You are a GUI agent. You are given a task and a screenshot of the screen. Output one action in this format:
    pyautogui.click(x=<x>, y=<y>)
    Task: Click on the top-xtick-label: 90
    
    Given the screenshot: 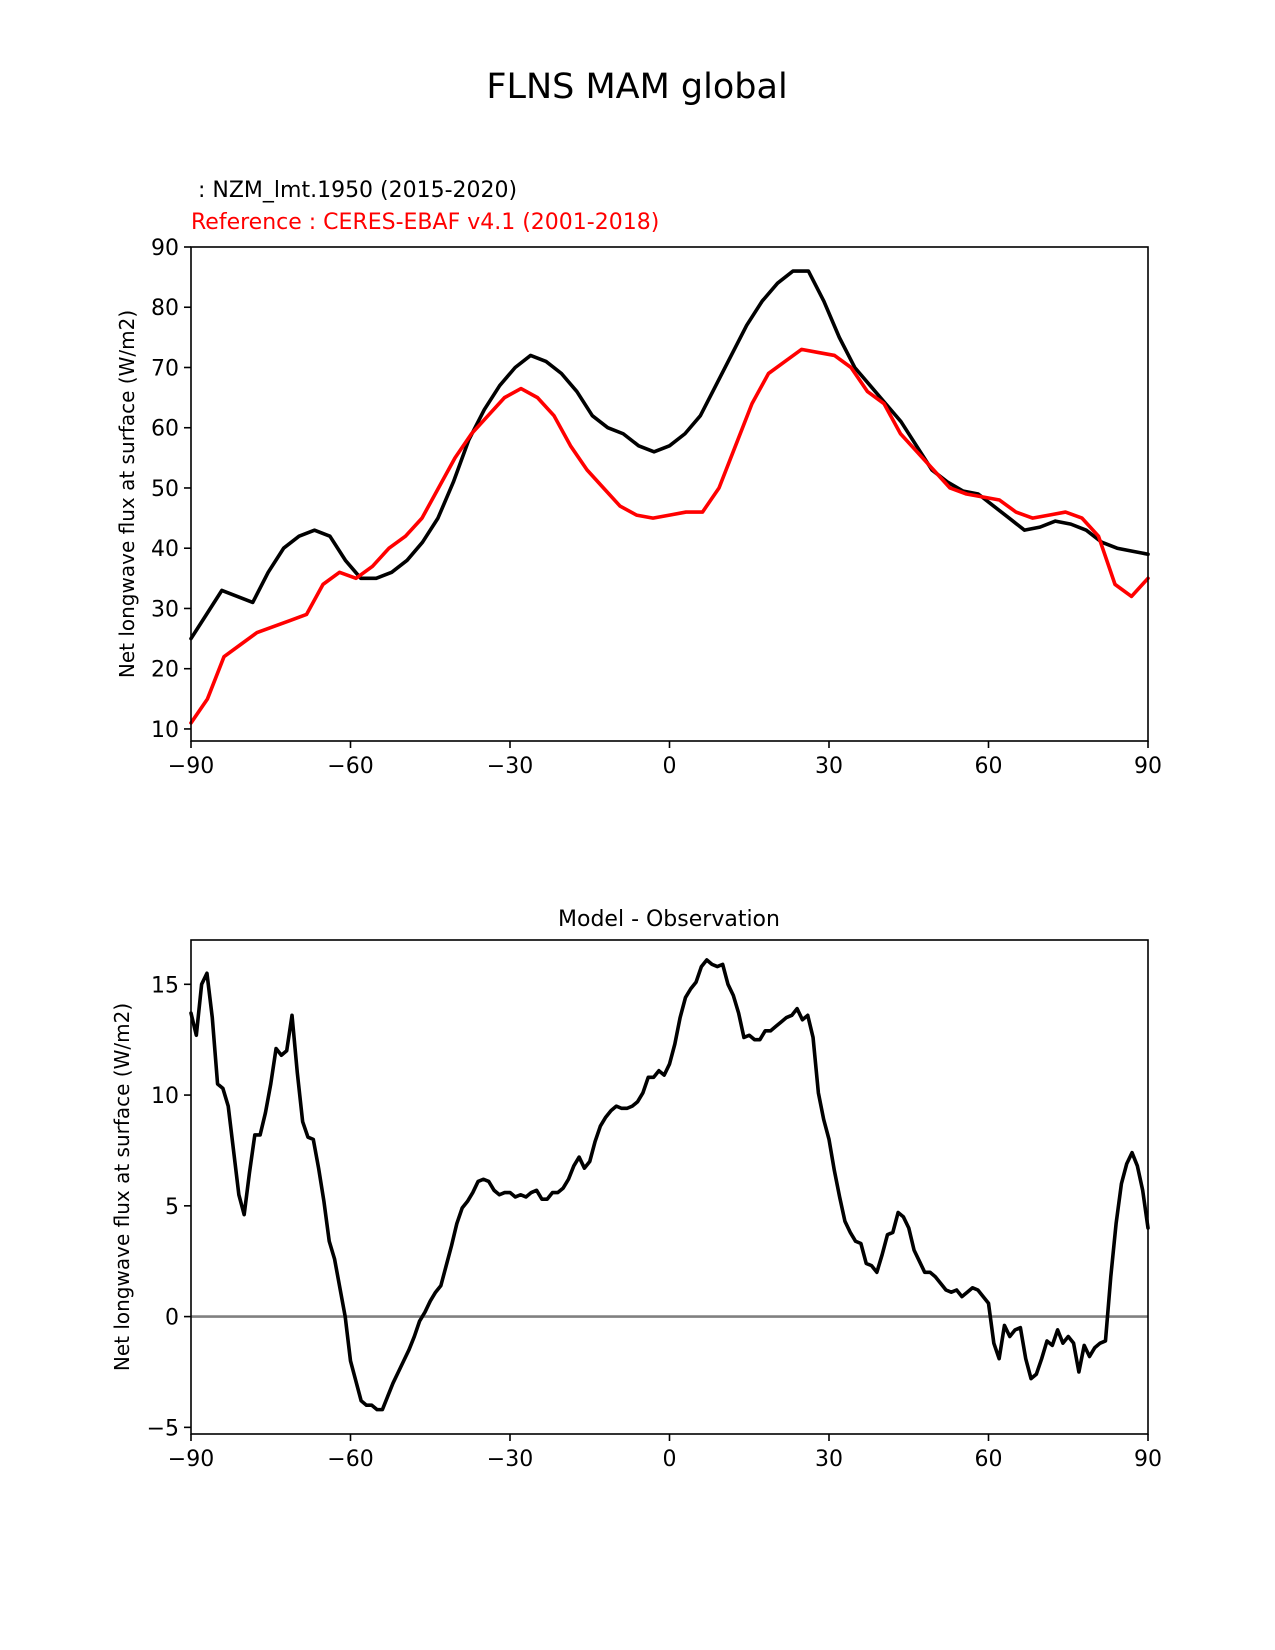 What is the action you would take?
    pyautogui.click(x=1148, y=766)
    